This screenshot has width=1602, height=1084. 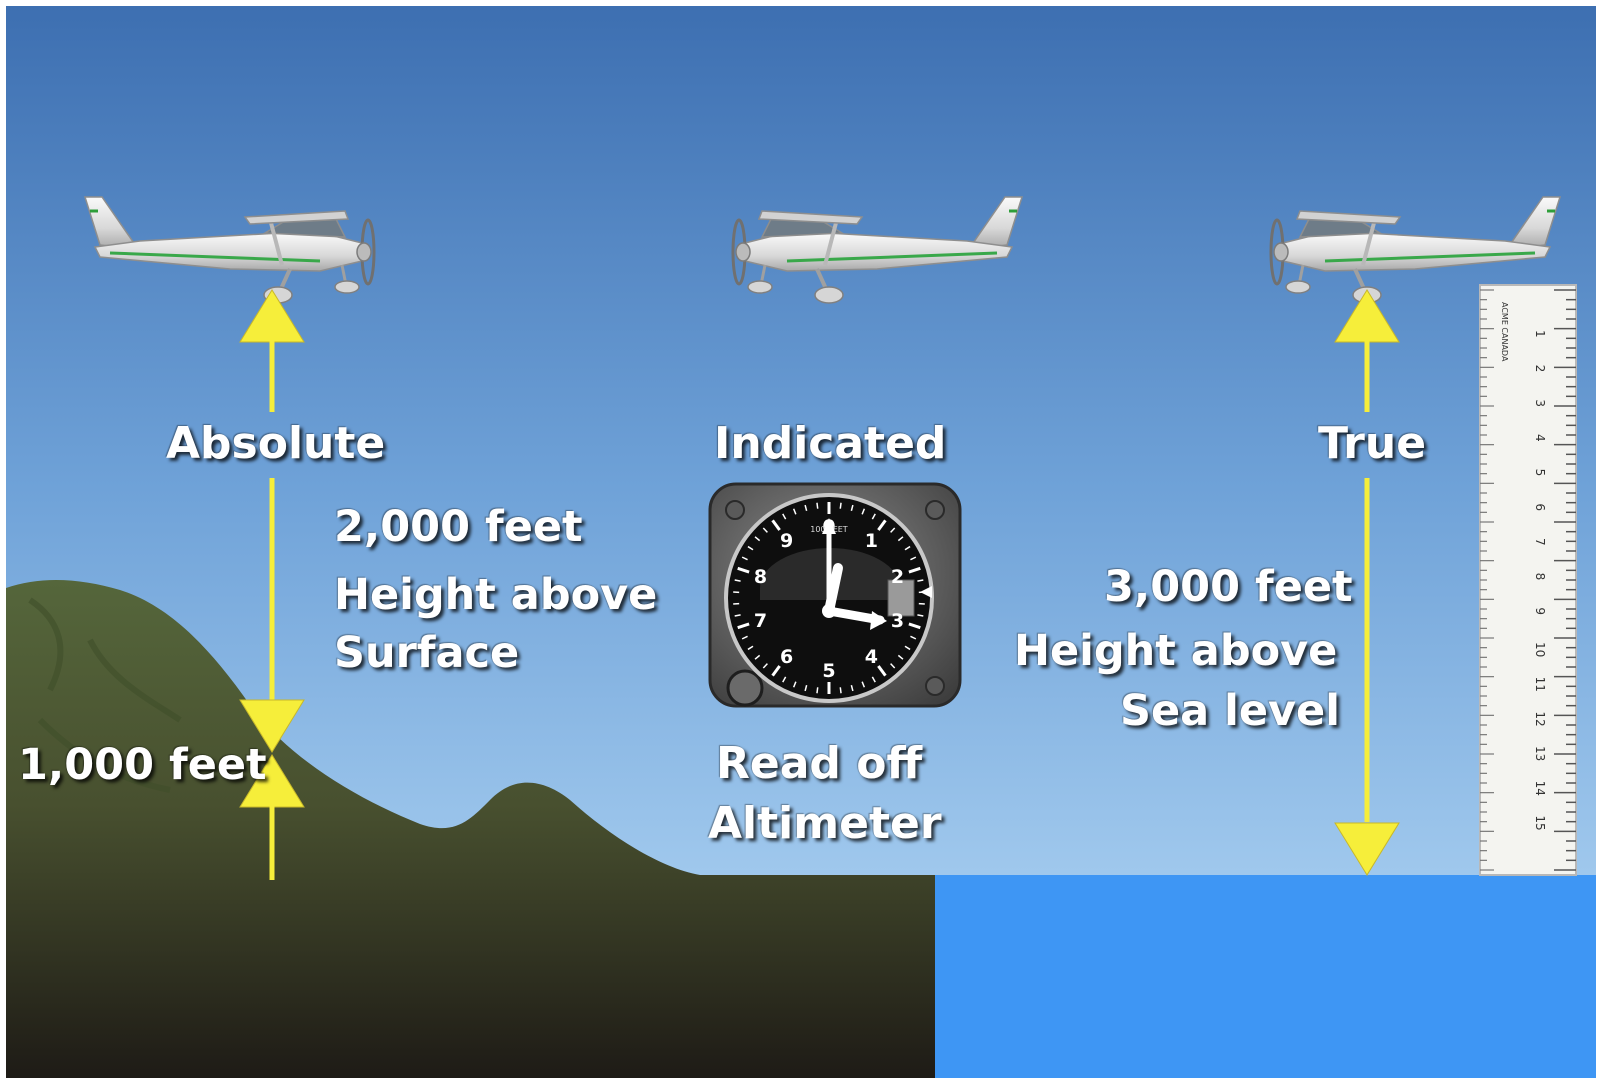 What do you see at coordinates (1228, 587) in the screenshot?
I see `true-value: 3,000 feet` at bounding box center [1228, 587].